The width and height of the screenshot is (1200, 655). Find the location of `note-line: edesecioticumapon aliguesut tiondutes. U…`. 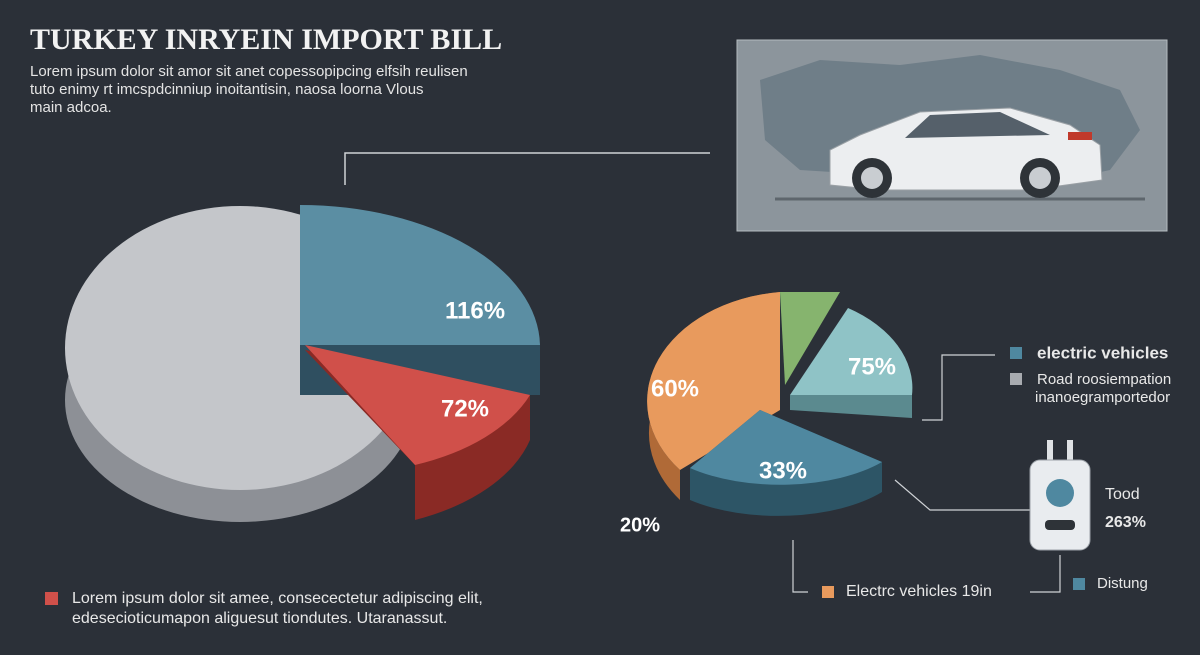

note-line: edesecioticumapon aliguesut tiondutes. U… is located at coordinates (259, 618).